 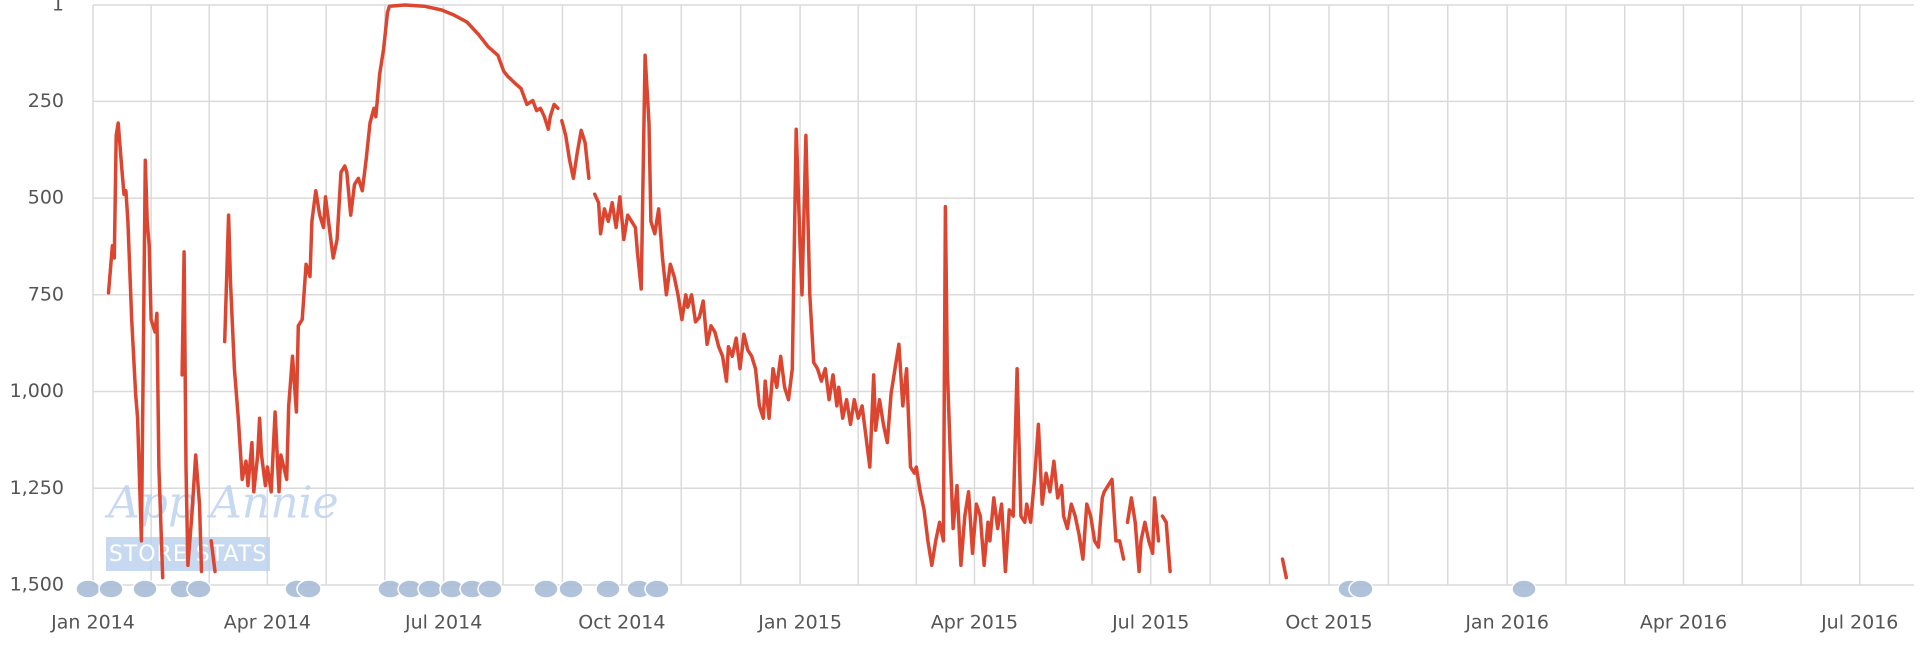 What do you see at coordinates (58, 8) in the screenshot?
I see `y-tick-label: 1` at bounding box center [58, 8].